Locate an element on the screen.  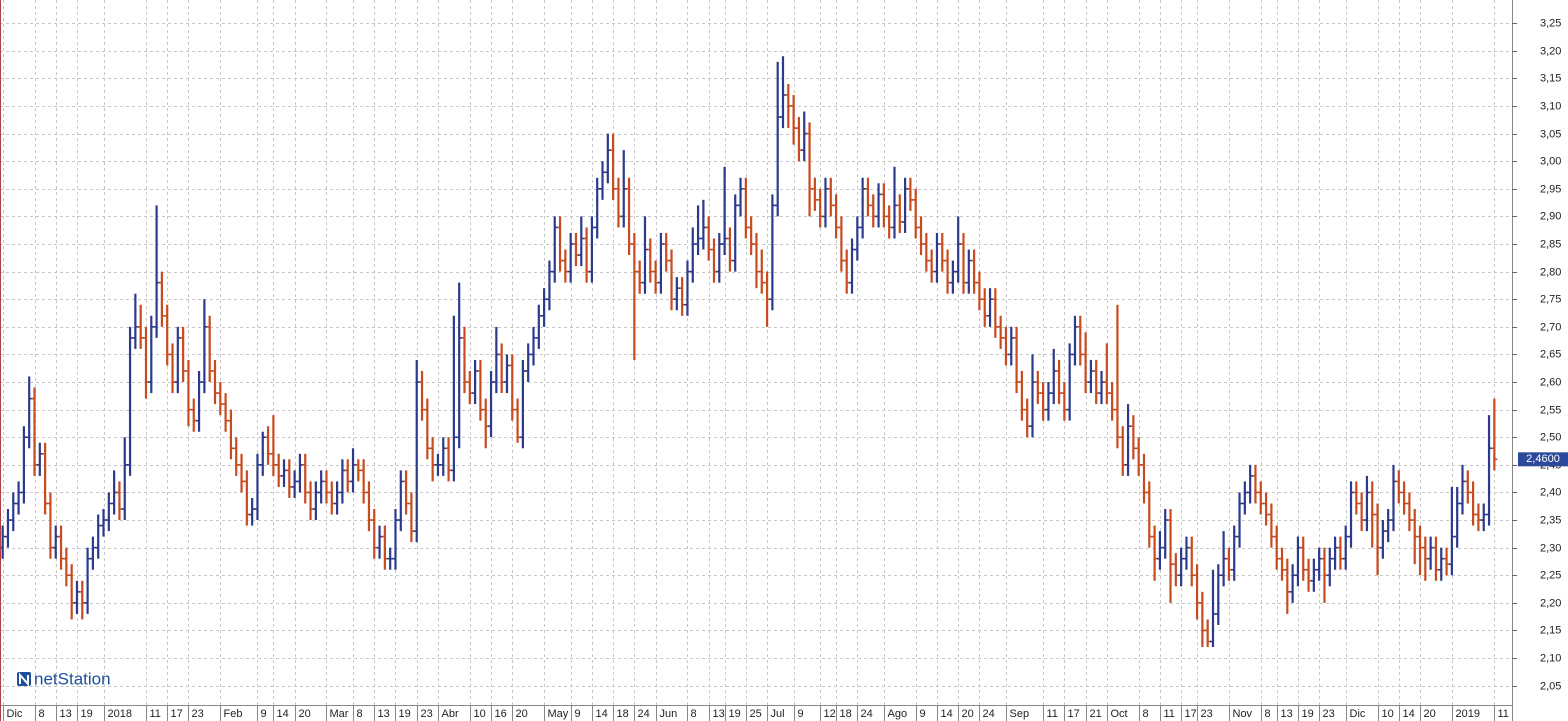
y-tick-label: 3,25 is located at coordinates (1550, 23).